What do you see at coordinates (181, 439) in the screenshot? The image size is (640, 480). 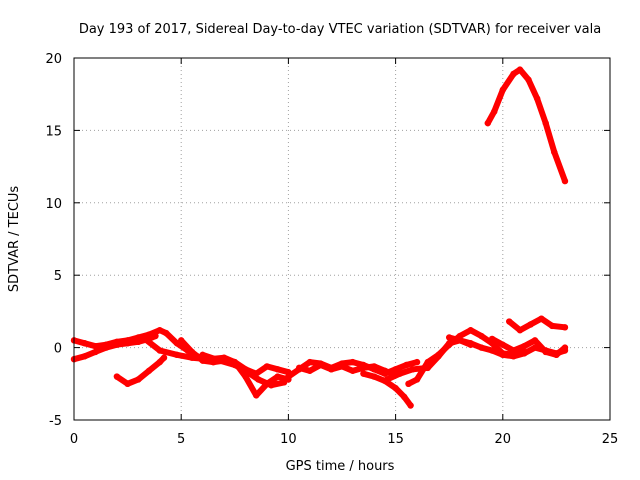 I see `x-tick-label-5: 5` at bounding box center [181, 439].